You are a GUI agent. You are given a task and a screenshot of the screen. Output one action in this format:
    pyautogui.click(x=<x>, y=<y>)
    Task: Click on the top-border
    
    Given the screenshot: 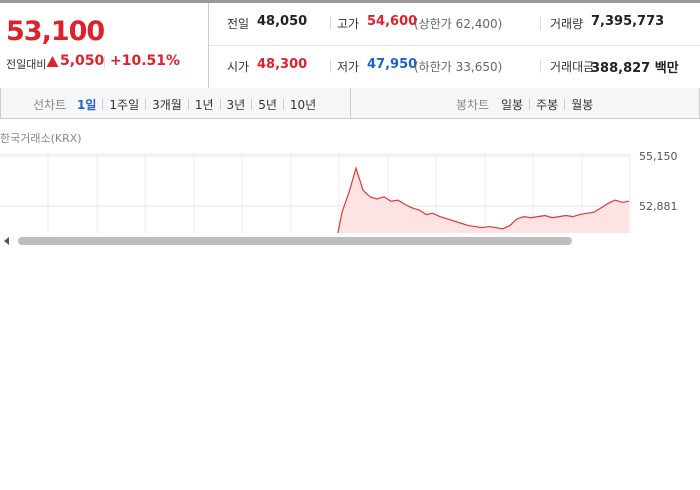 What is the action you would take?
    pyautogui.click(x=350, y=1)
    